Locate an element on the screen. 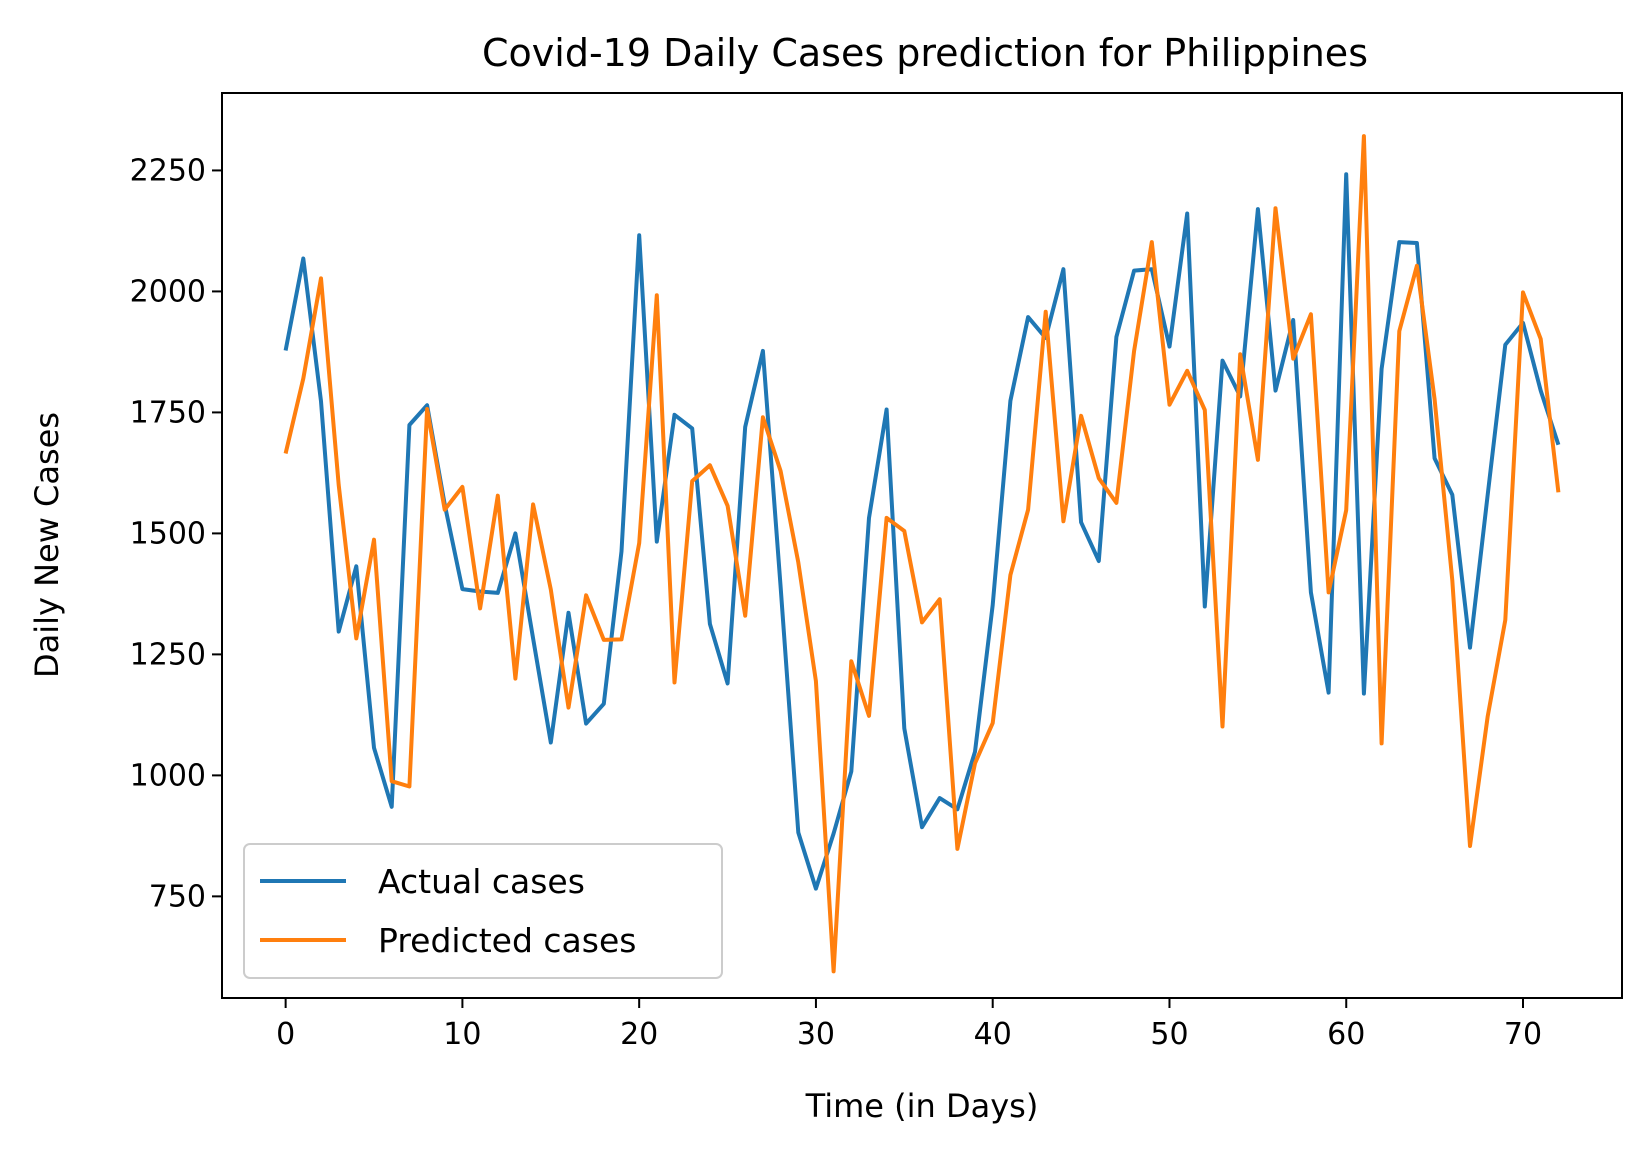 This screenshot has height=1154, width=1646. y-tick-label: 2000 is located at coordinates (168, 291).